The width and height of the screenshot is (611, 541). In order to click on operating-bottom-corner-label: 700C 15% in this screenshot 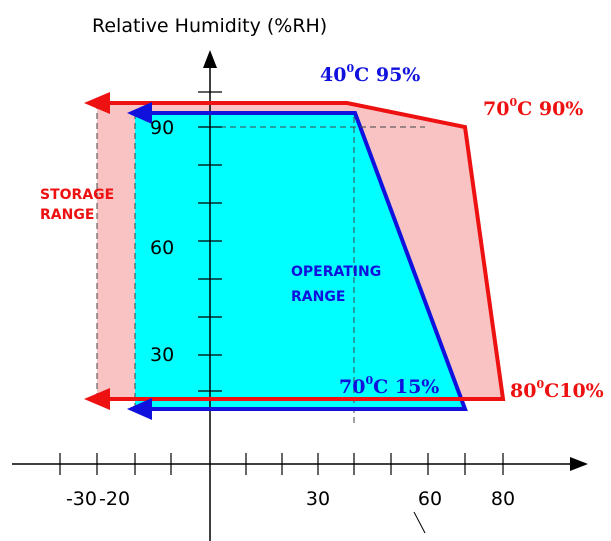, I will do `click(389, 386)`.